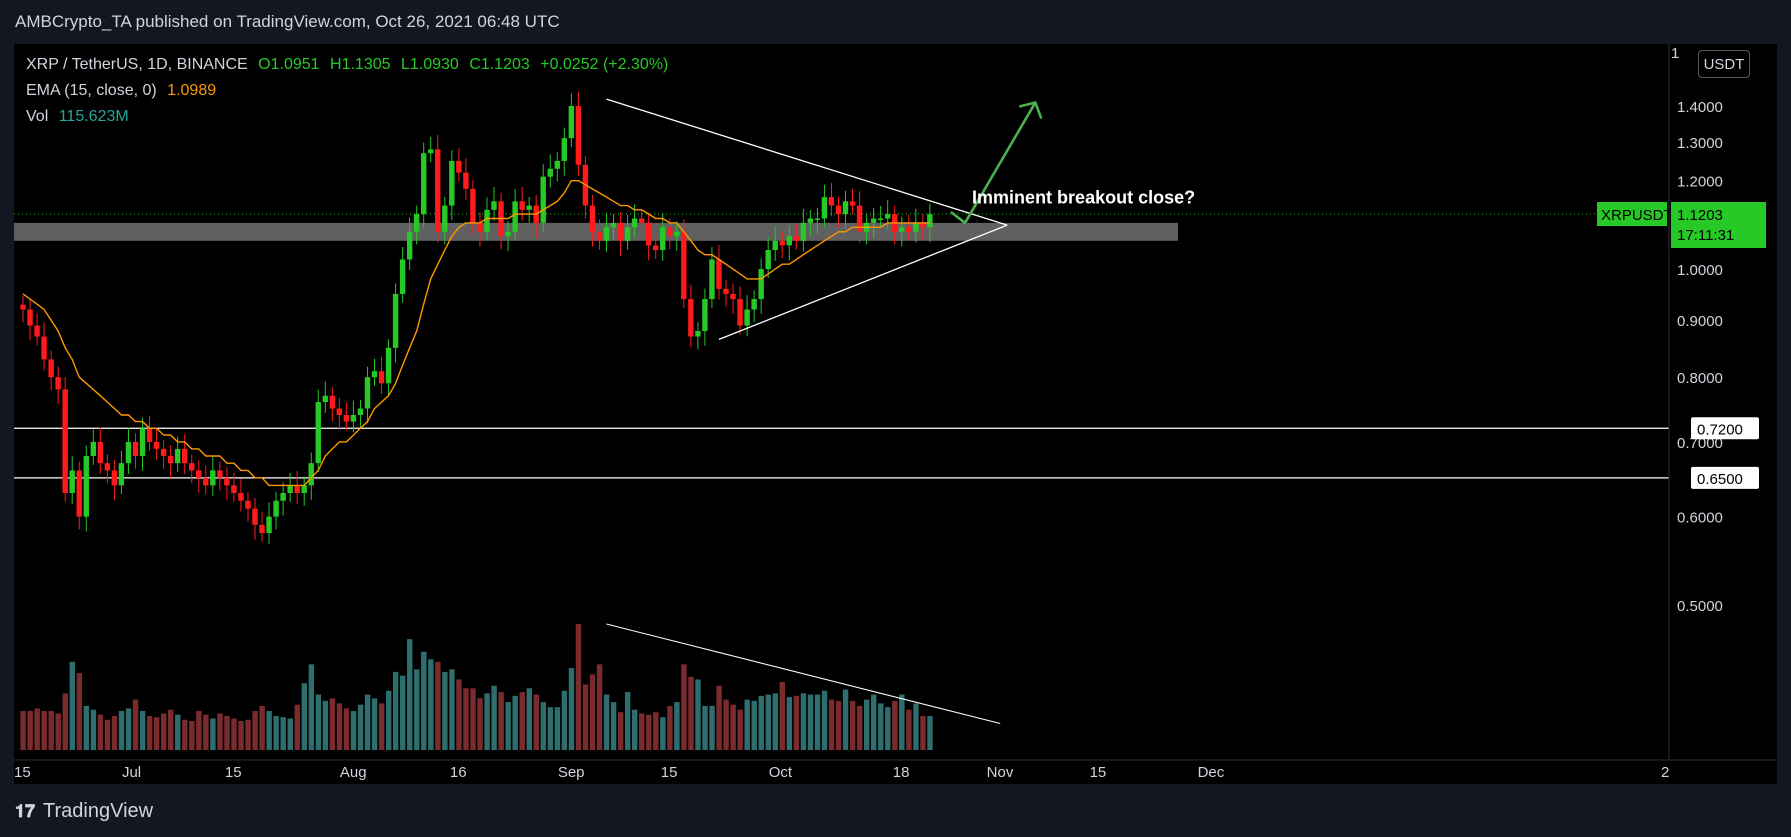 This screenshot has height=837, width=1791. Describe the element at coordinates (1720, 479) in the screenshot. I see `level-price-label: 0.6500` at that location.